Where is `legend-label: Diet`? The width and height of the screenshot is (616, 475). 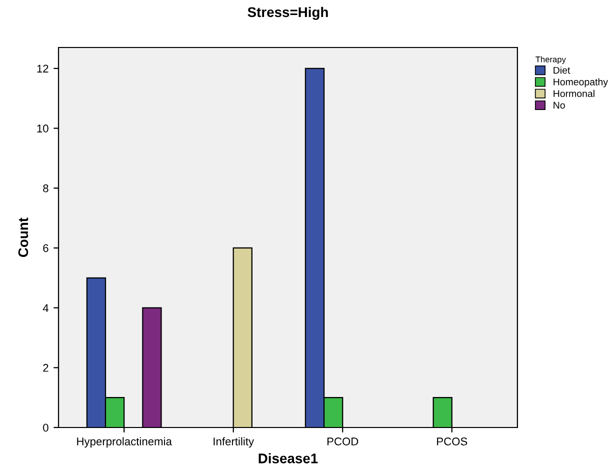 legend-label: Diet is located at coordinates (562, 70).